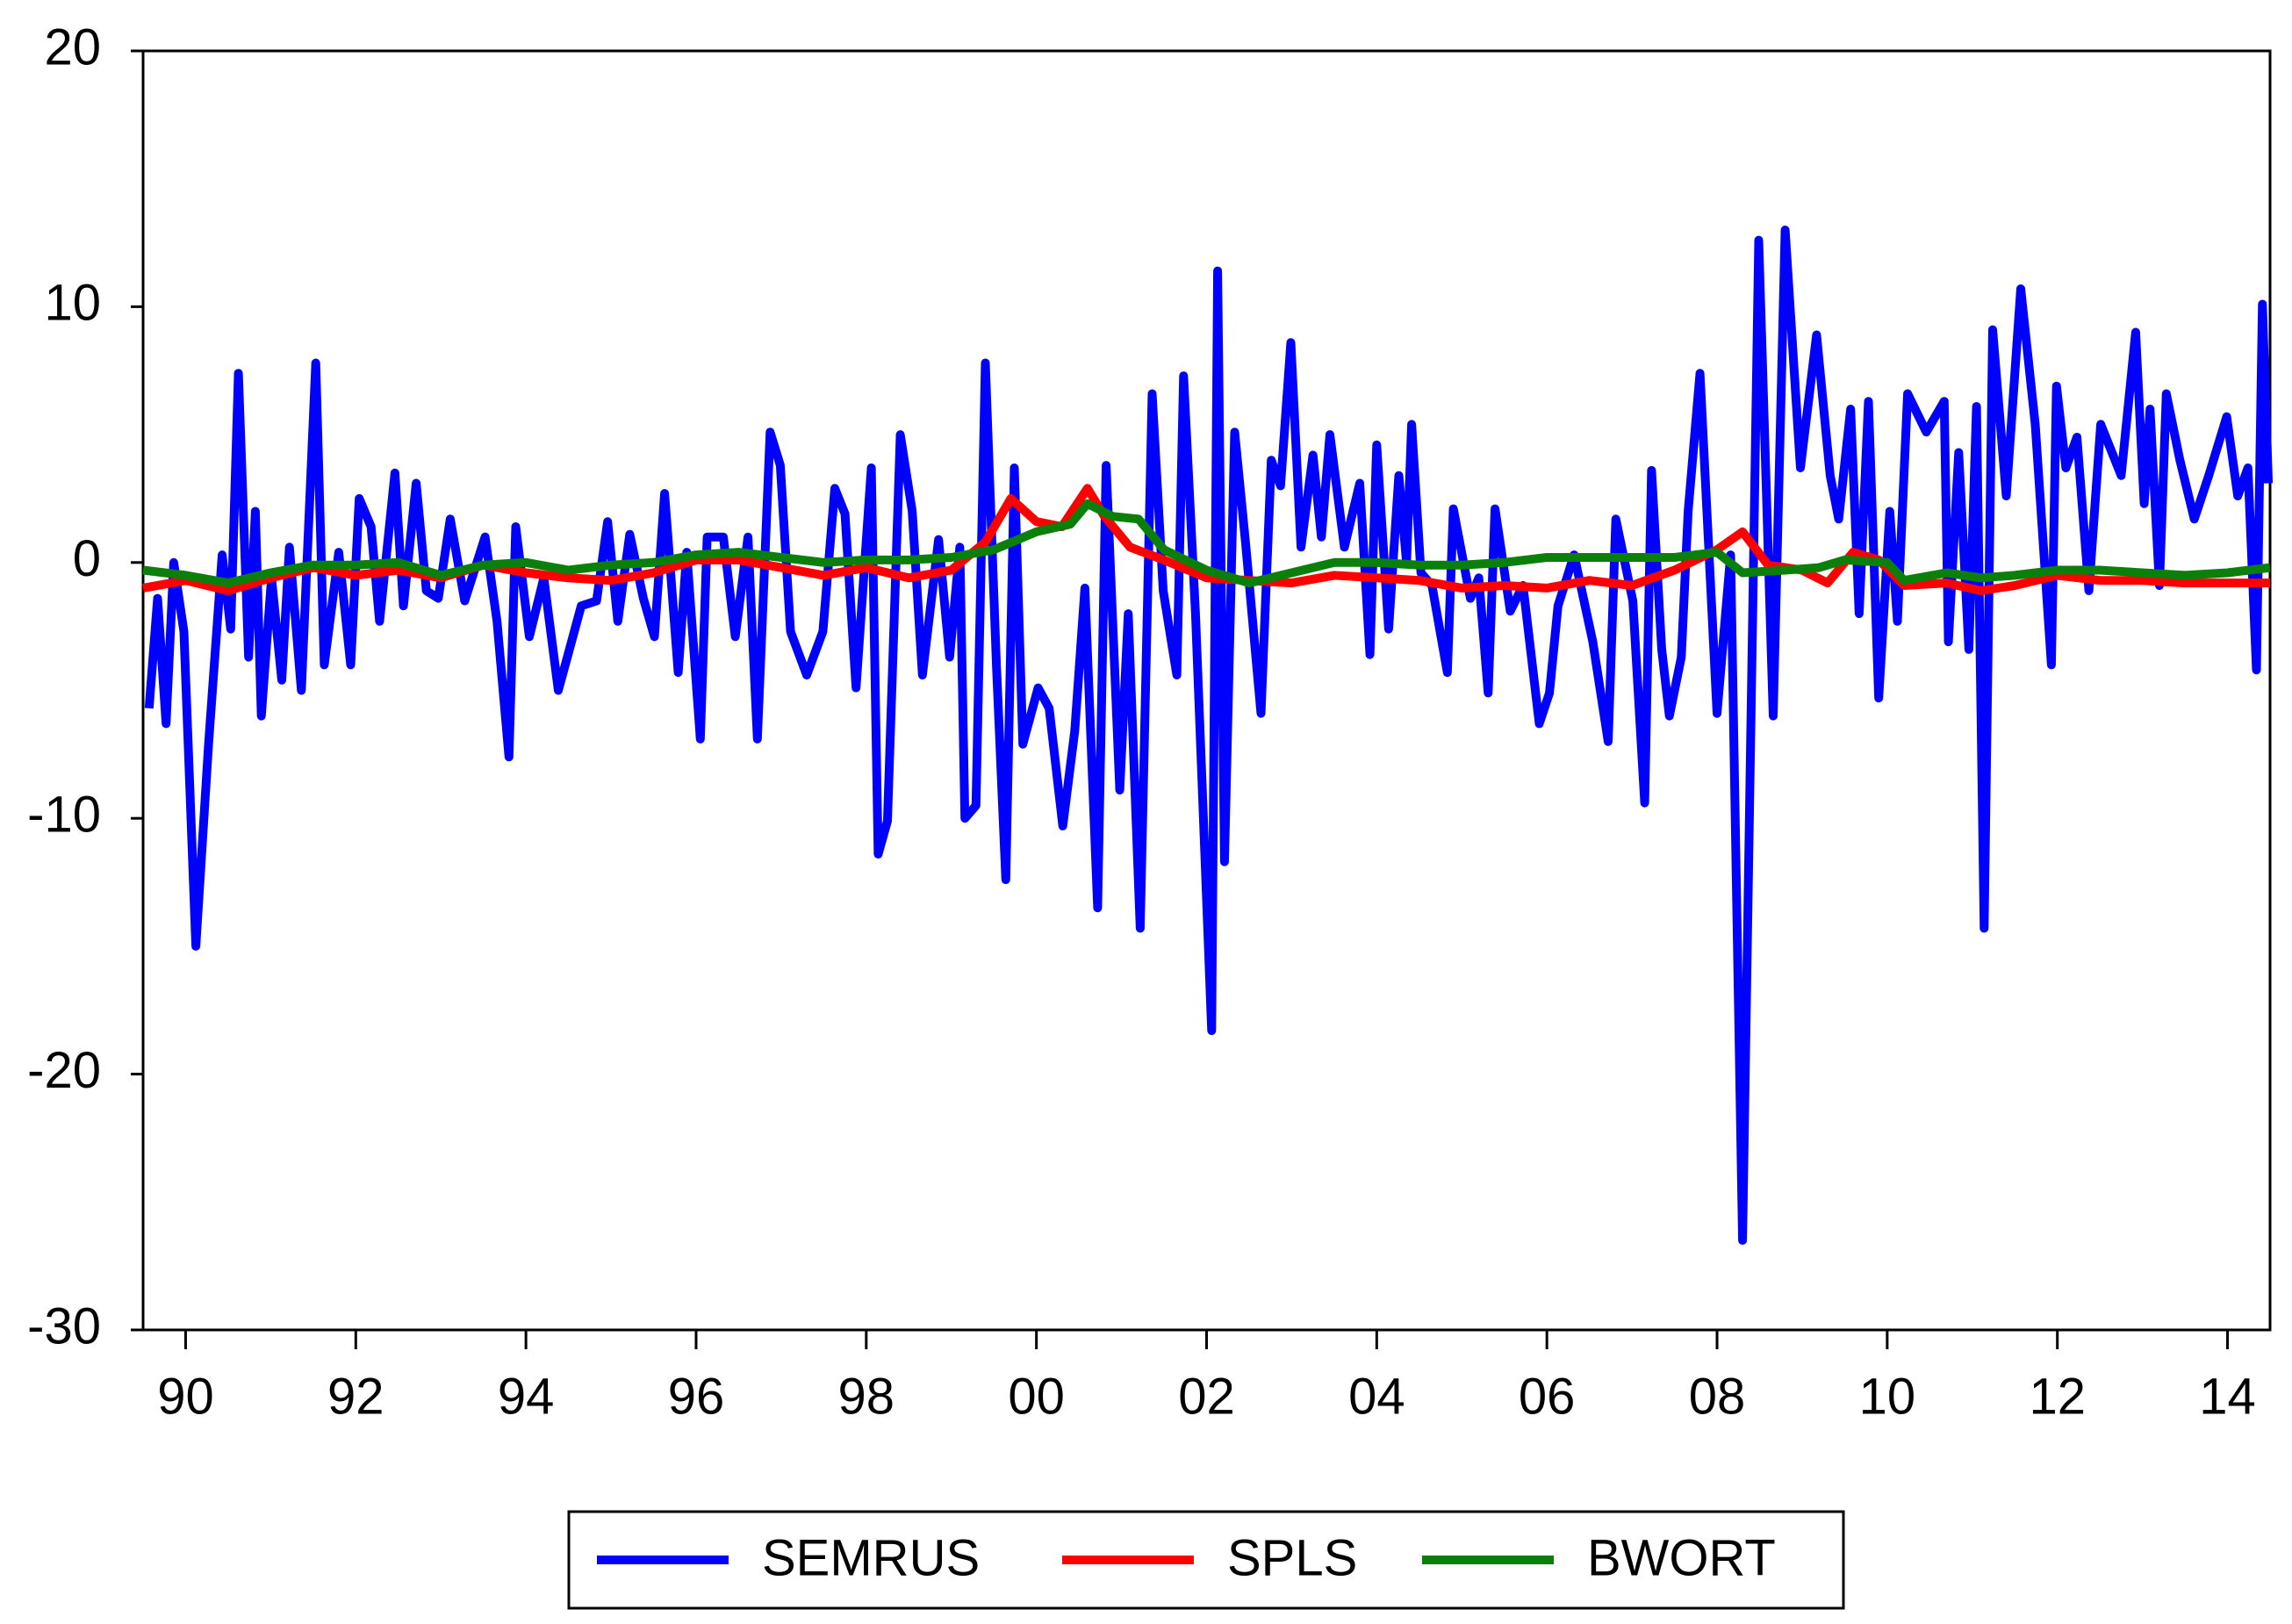  What do you see at coordinates (866, 1397) in the screenshot?
I see `x-tick-label: 98` at bounding box center [866, 1397].